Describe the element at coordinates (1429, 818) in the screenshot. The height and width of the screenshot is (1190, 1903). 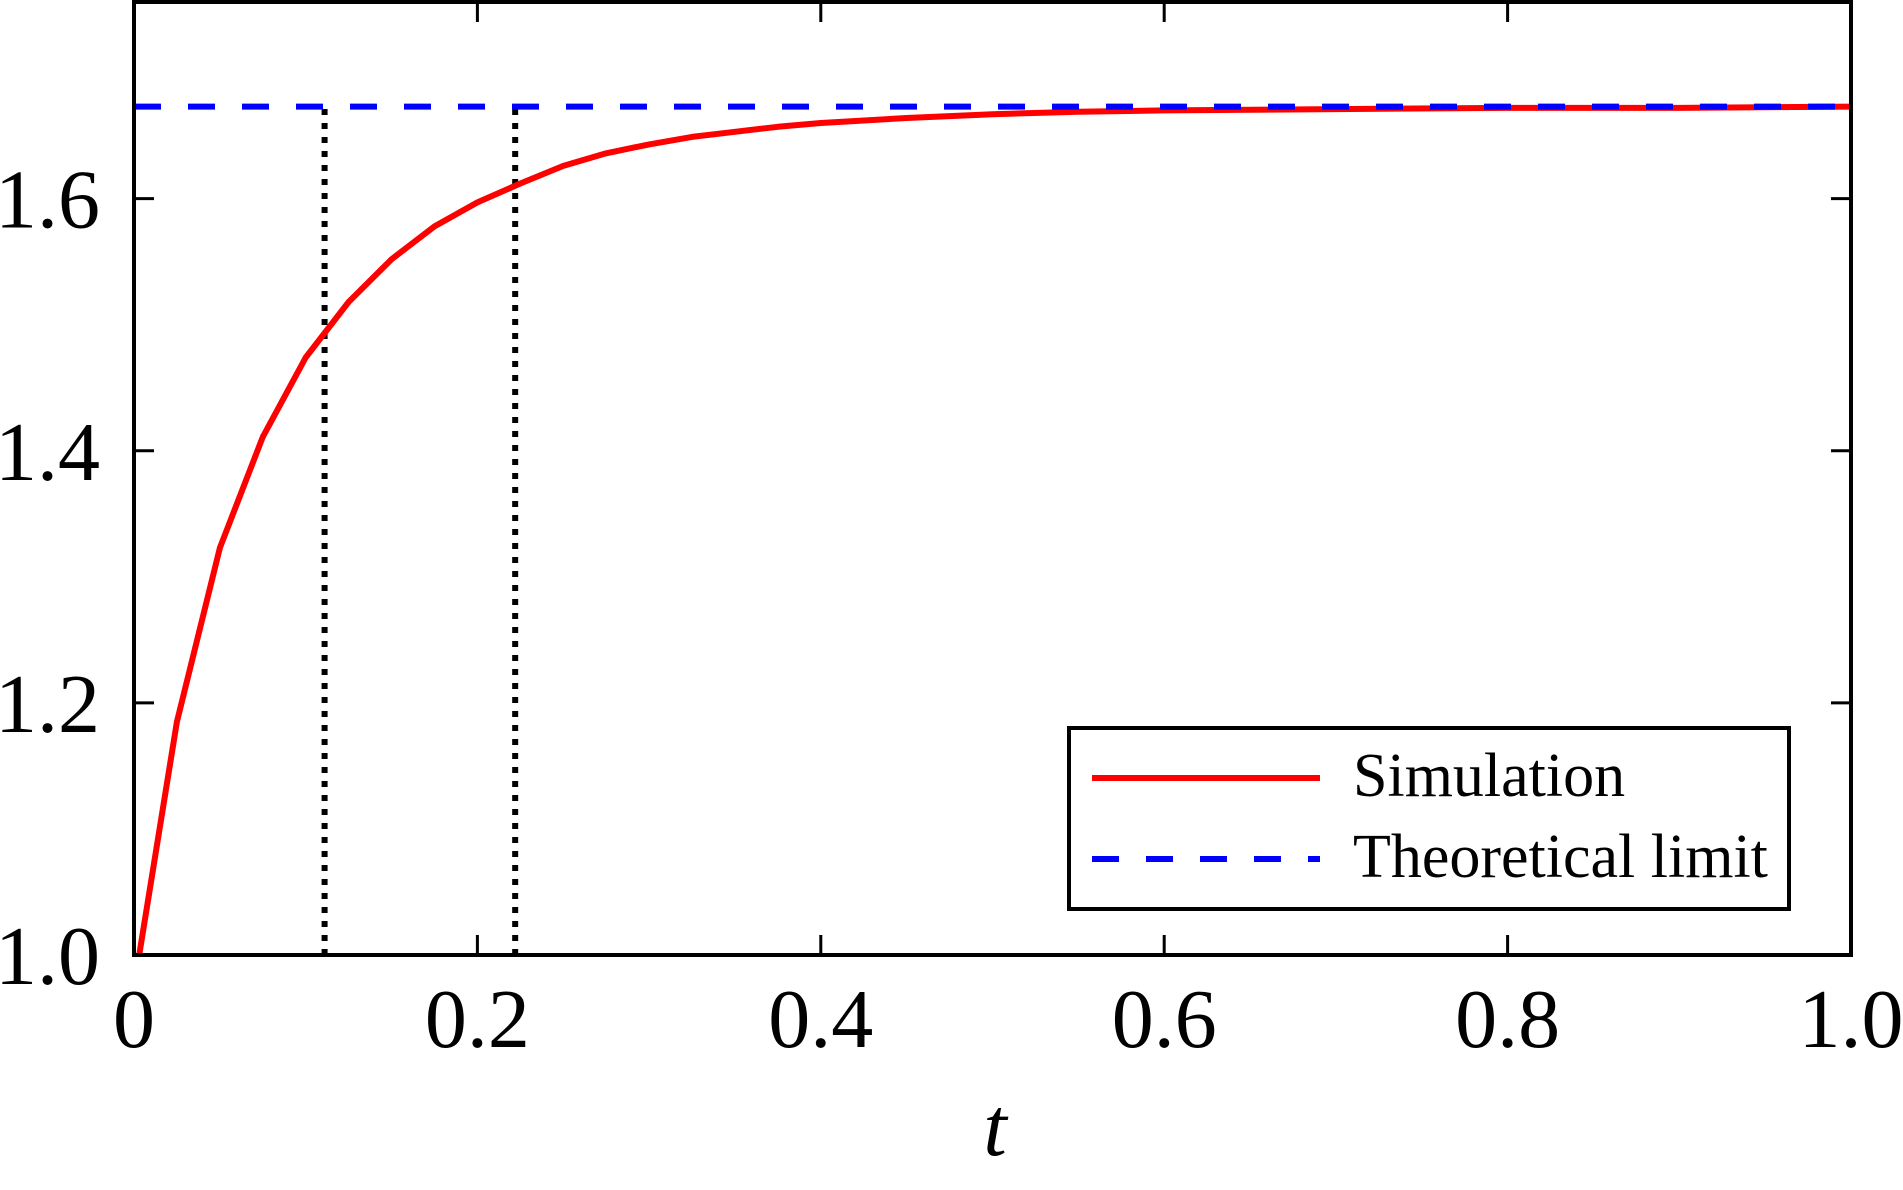
I see `legend: Simulation Theoretical limit` at that location.